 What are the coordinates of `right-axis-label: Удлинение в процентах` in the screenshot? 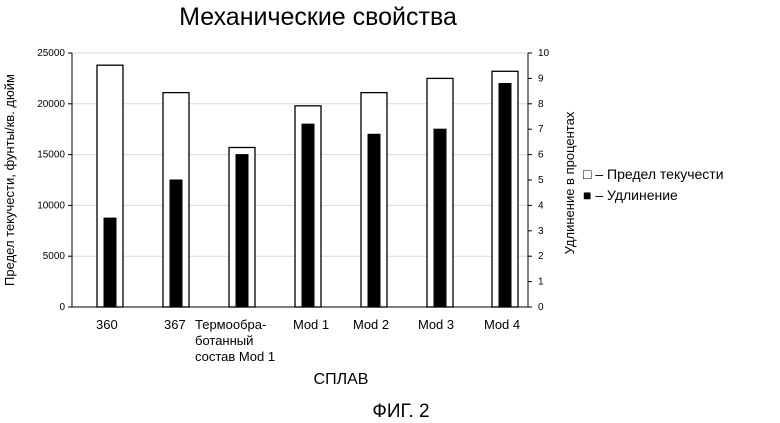 It's located at (569, 182).